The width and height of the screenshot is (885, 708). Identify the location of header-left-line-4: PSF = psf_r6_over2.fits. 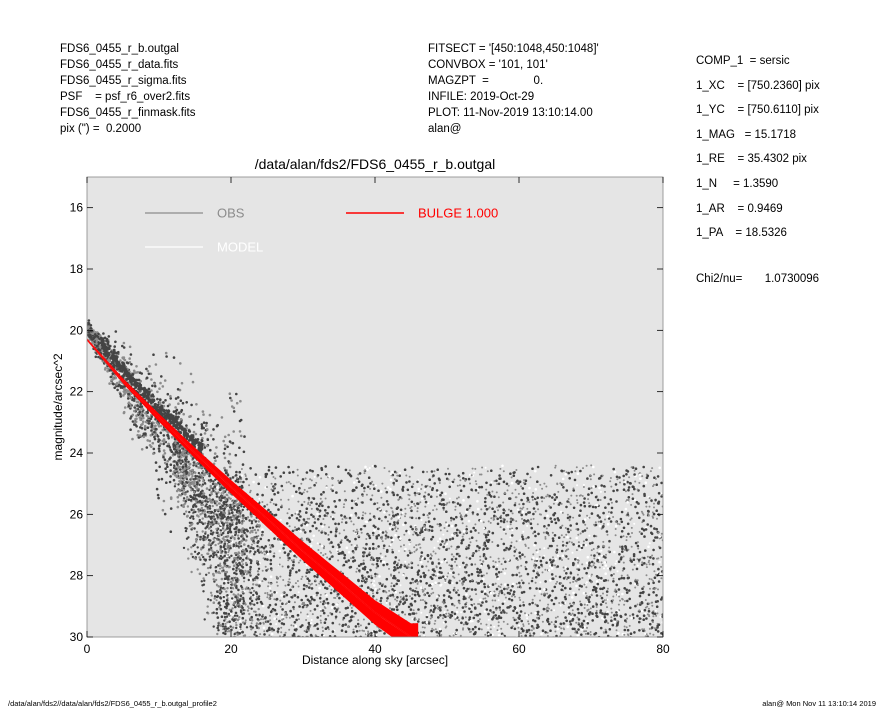
(125, 97).